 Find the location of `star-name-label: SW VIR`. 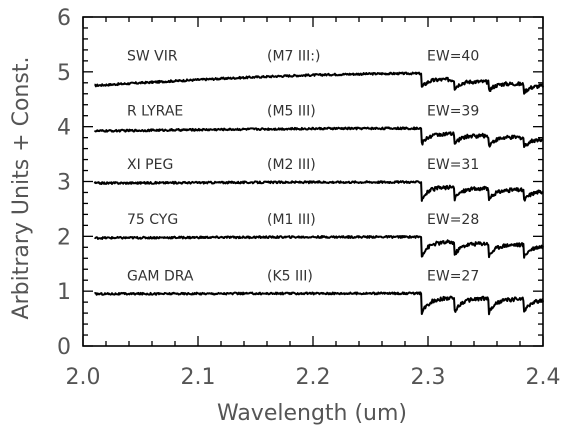

star-name-label: SW VIR is located at coordinates (152, 56).